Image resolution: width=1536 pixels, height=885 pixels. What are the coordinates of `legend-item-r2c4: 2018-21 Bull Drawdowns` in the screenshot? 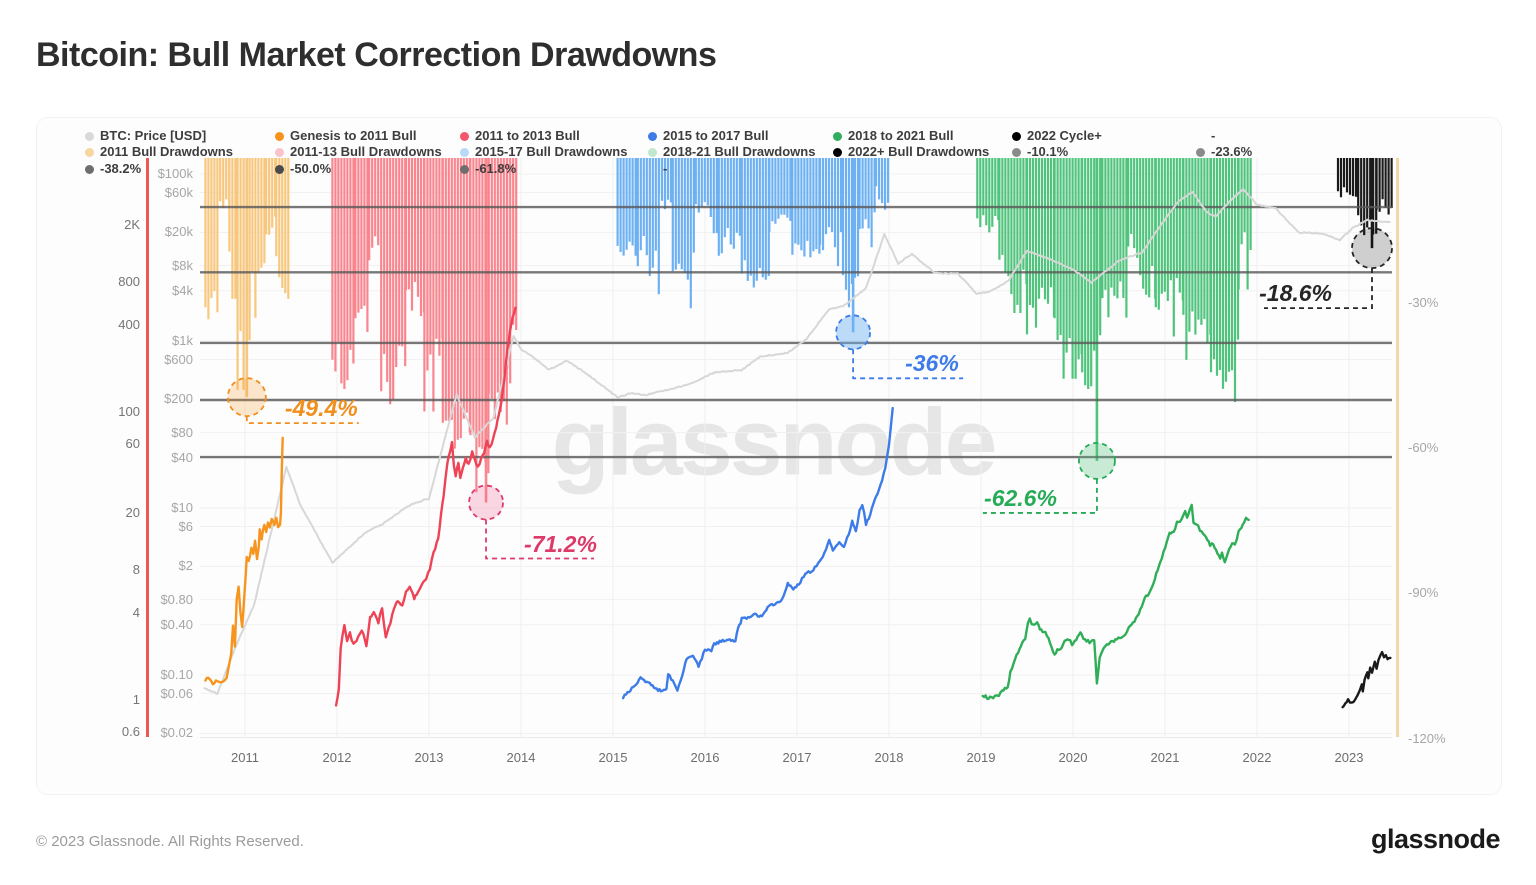 It's located at (731, 152).